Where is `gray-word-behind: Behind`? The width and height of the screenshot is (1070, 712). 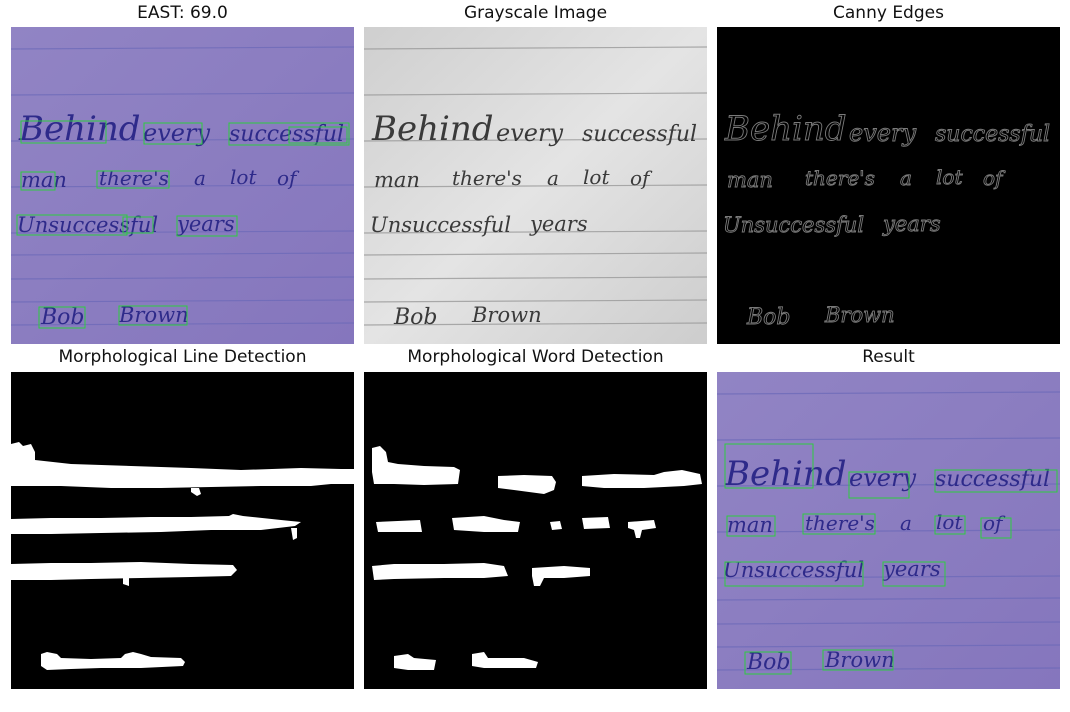 gray-word-behind: Behind is located at coordinates (432, 129).